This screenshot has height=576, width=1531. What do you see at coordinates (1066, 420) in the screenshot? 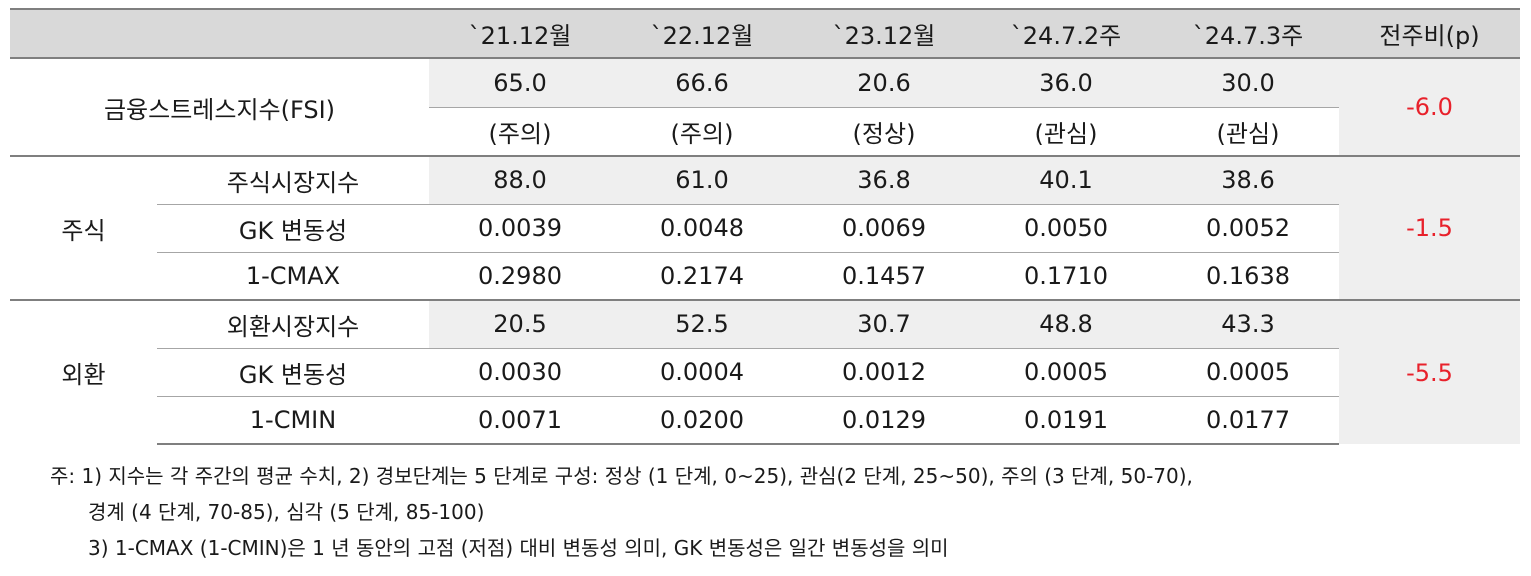
I see `cell-value: 0.0191` at bounding box center [1066, 420].